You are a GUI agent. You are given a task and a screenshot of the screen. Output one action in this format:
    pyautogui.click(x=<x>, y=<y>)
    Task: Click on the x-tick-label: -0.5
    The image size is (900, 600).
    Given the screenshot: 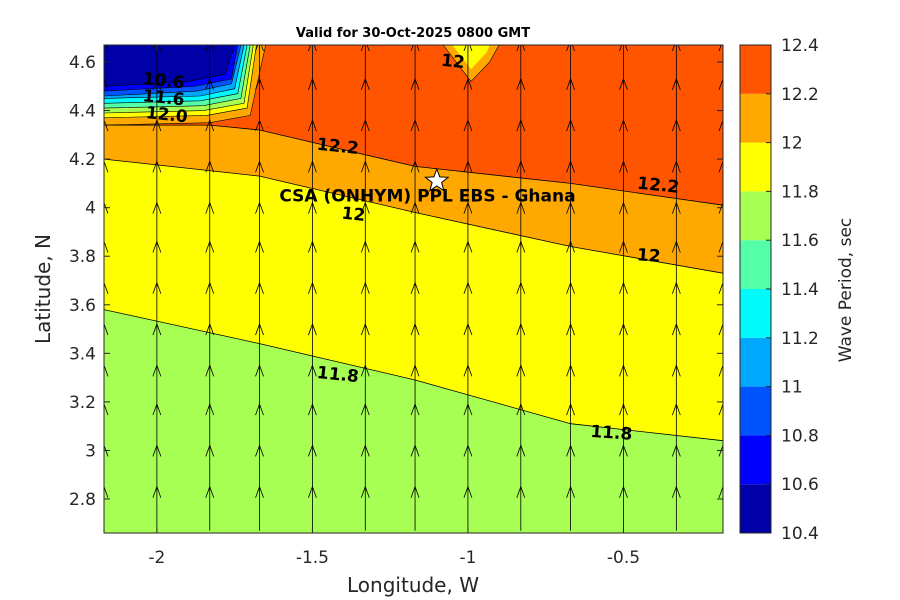 What is the action you would take?
    pyautogui.click(x=623, y=558)
    